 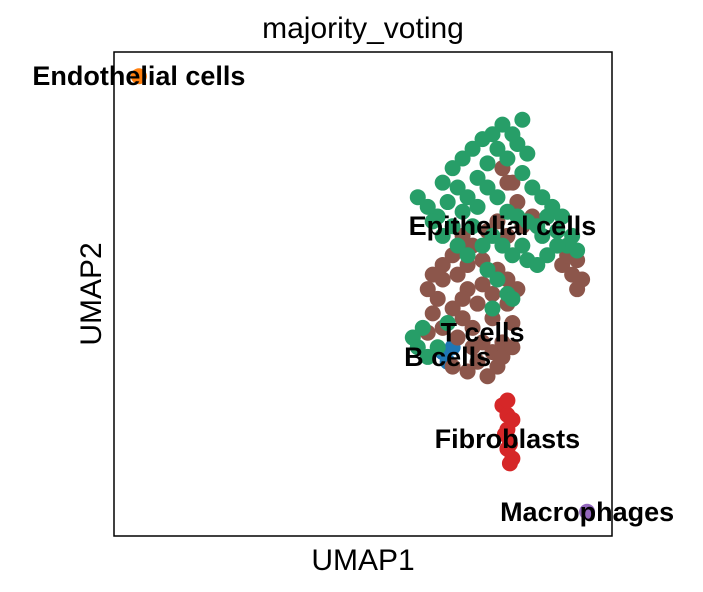 What do you see at coordinates (362, 560) in the screenshot?
I see `x-axis-label: UMAP1` at bounding box center [362, 560].